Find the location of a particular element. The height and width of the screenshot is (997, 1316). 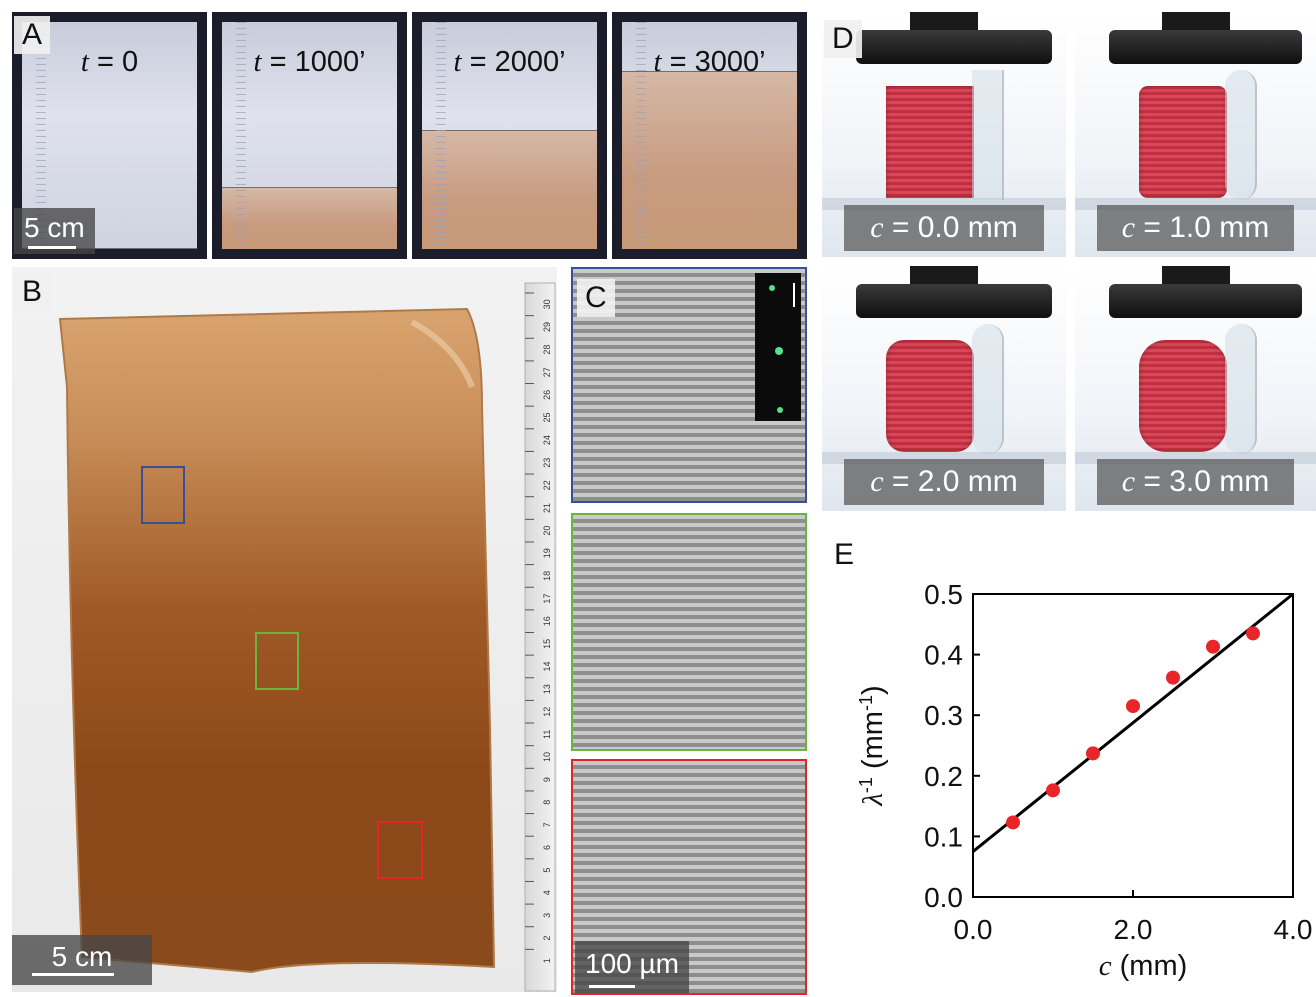

fluorescence-inset is located at coordinates (778, 347).